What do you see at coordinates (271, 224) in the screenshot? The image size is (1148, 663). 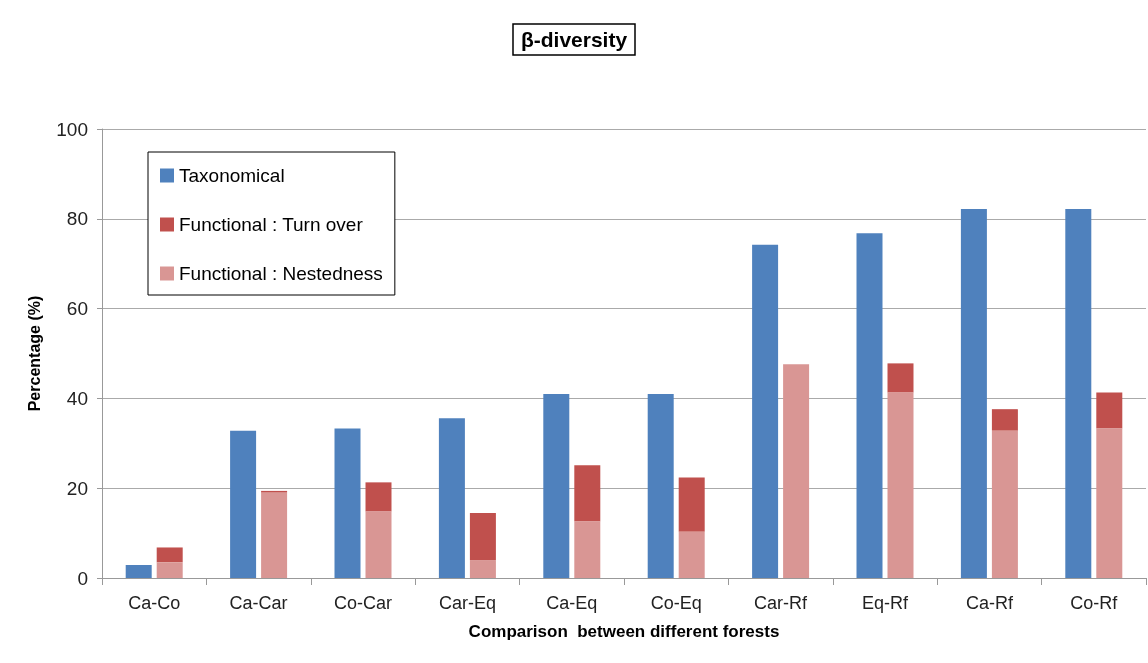 I see `legend-label: Functional : Turn over` at bounding box center [271, 224].